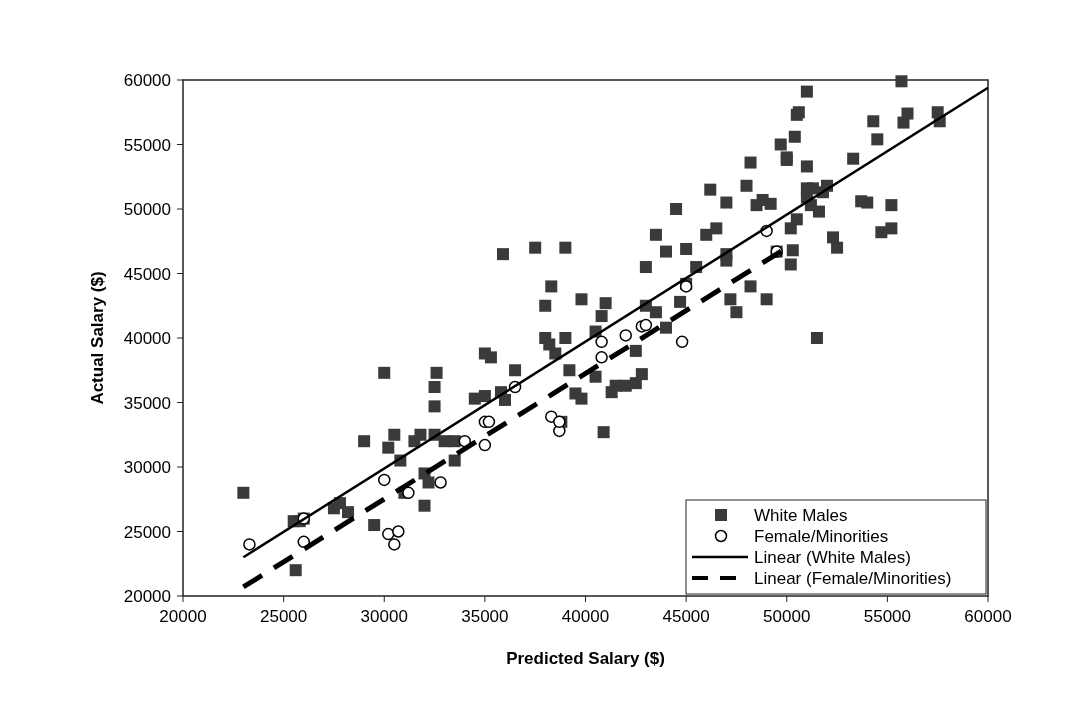 The width and height of the screenshot is (1070, 727). I want to click on x-tick-label: 50000, so click(787, 616).